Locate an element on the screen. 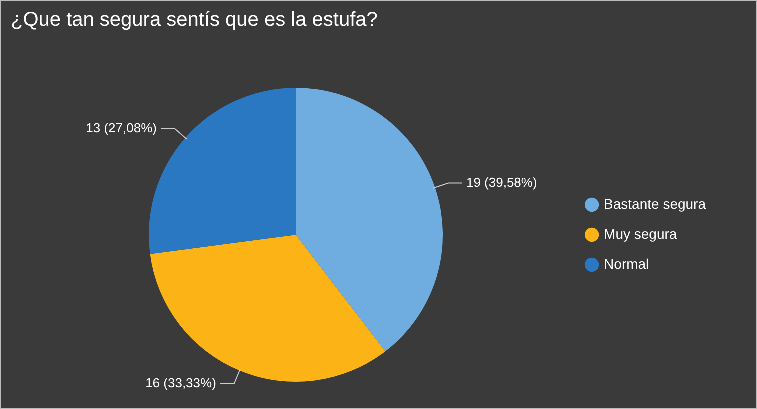 The height and width of the screenshot is (409, 757). legend-label: Normal is located at coordinates (627, 264).